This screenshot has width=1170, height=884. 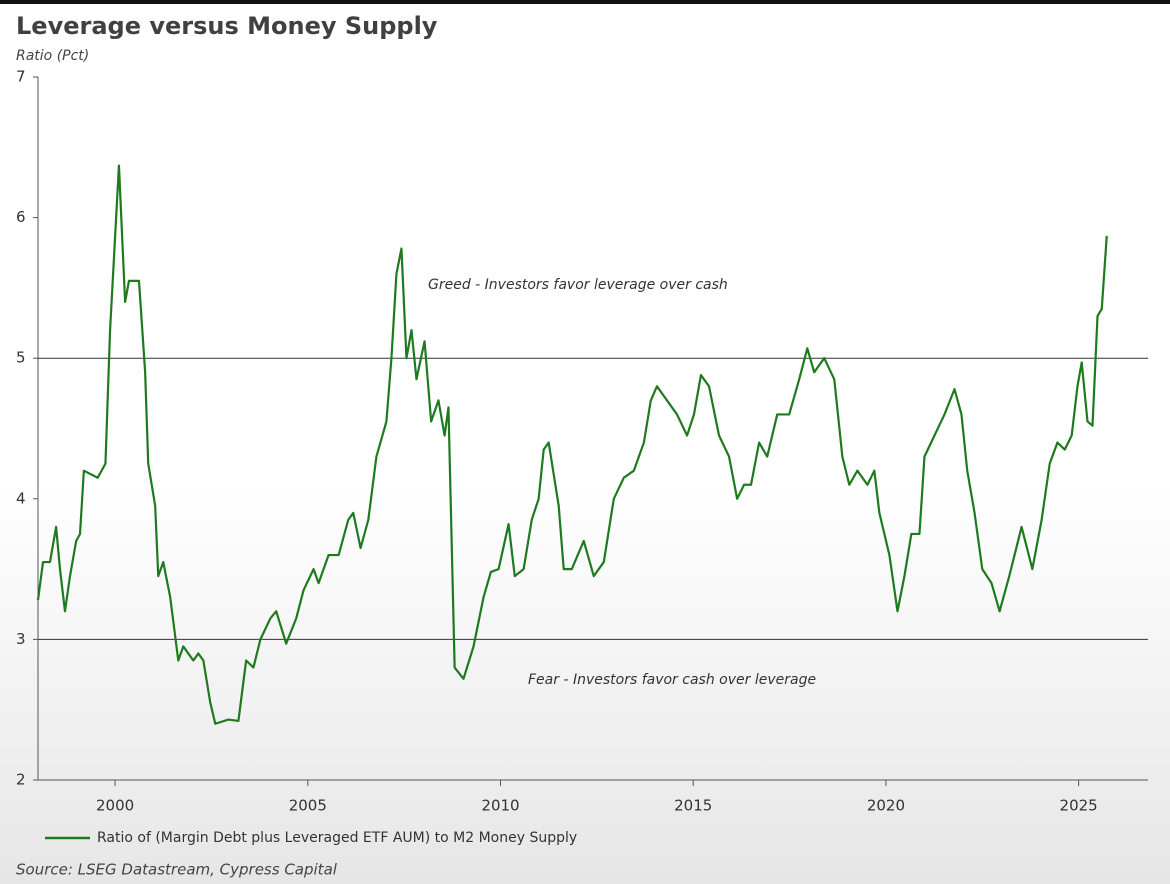 What do you see at coordinates (308, 806) in the screenshot?
I see `x-tick-label: 2005` at bounding box center [308, 806].